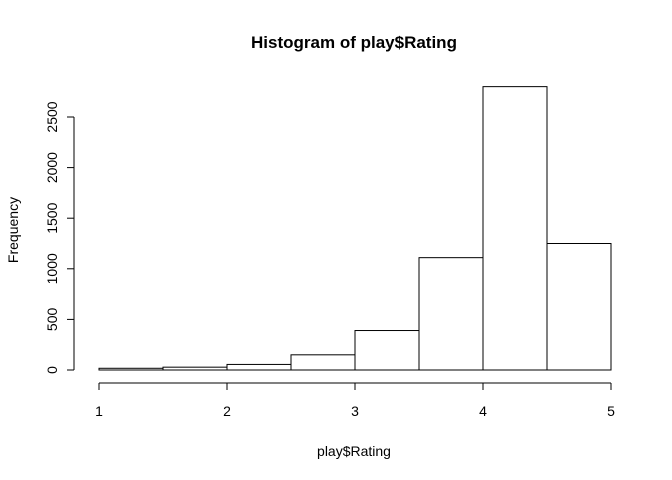  I want to click on x-axis-title: play$Rating, so click(354, 451).